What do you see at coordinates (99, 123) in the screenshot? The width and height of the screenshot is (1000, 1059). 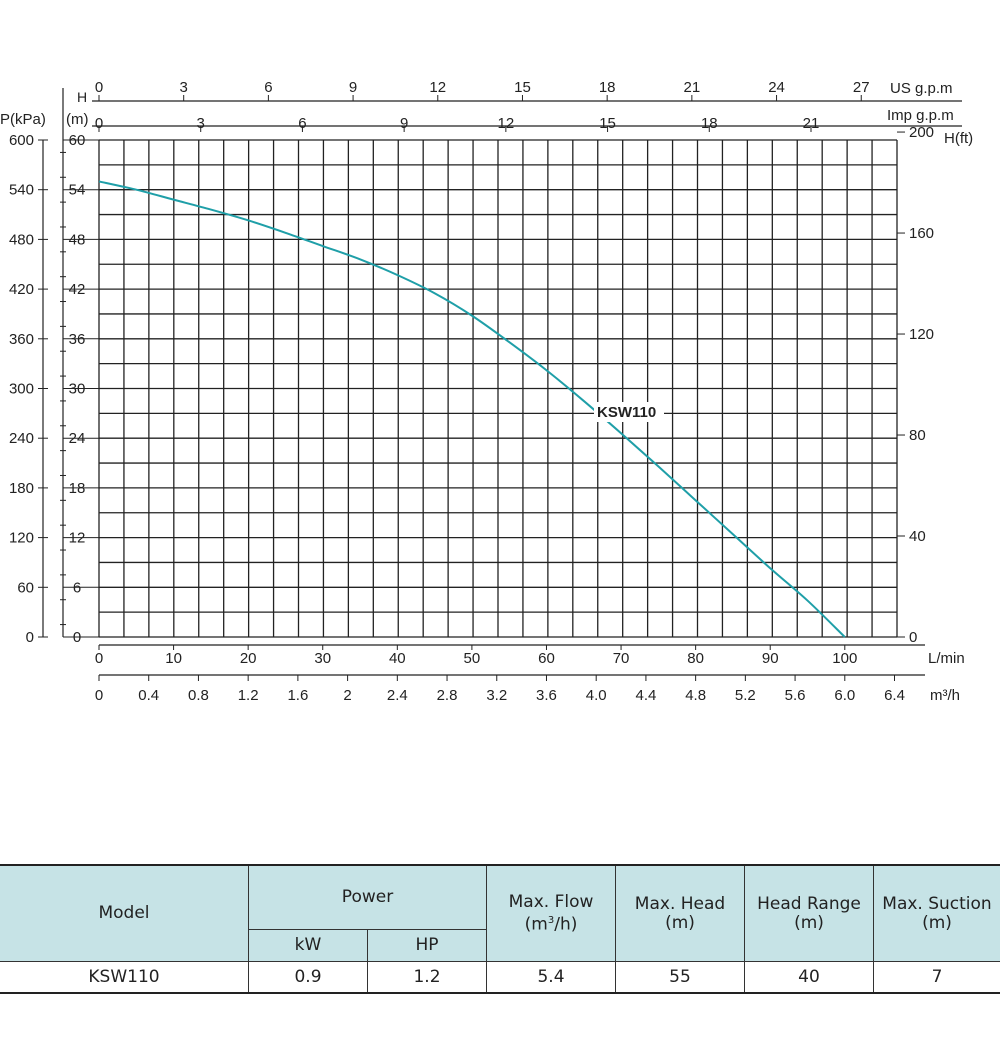 I see `tick-label-imp-gpm: 0` at bounding box center [99, 123].